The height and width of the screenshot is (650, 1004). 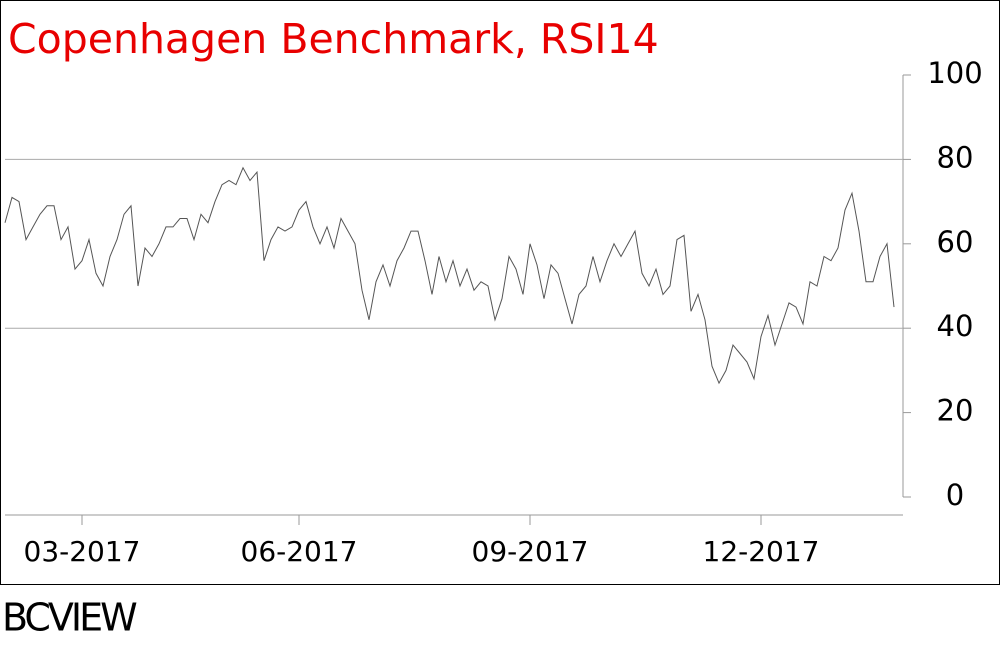 I want to click on y-tick-label: 60, so click(x=955, y=242).